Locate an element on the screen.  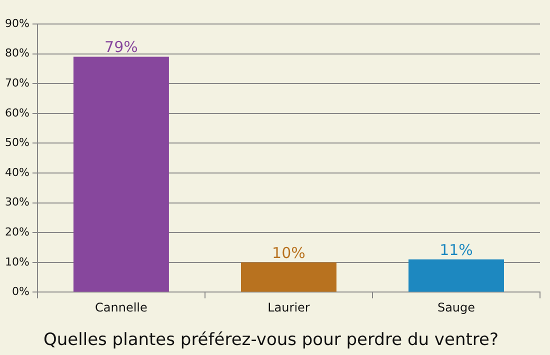
x-tick-label: Laurier is located at coordinates (289, 307).